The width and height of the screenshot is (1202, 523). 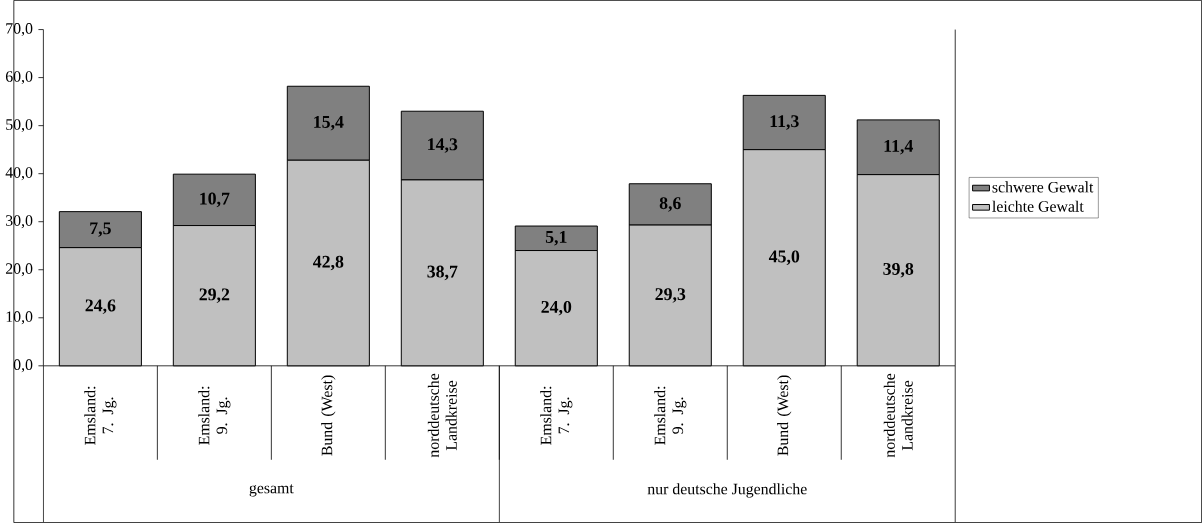 What do you see at coordinates (899, 147) in the screenshot?
I see `data-label: 11,4` at bounding box center [899, 147].